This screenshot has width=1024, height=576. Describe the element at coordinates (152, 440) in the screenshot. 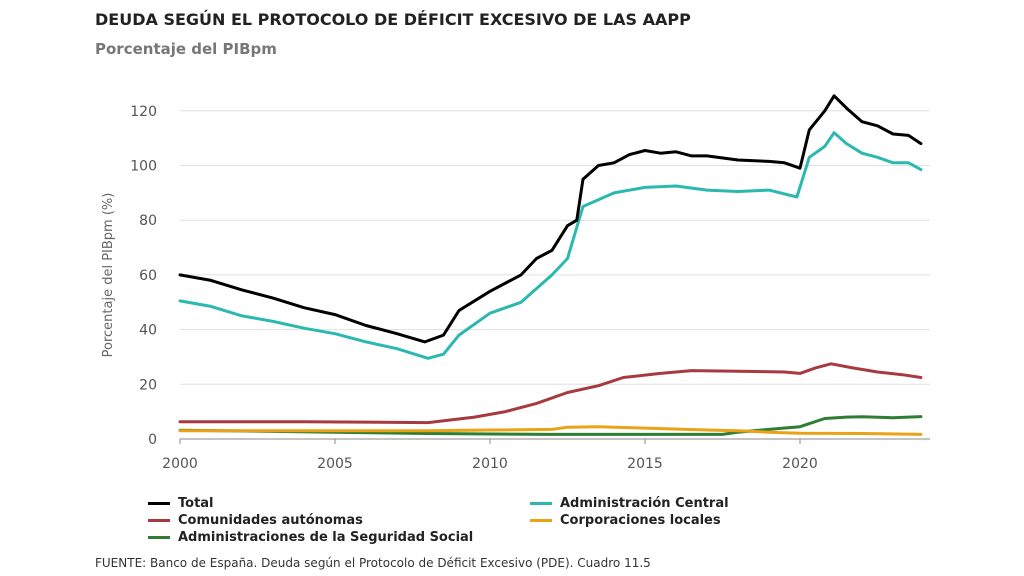

I see `y-tick-label: 0` at that location.